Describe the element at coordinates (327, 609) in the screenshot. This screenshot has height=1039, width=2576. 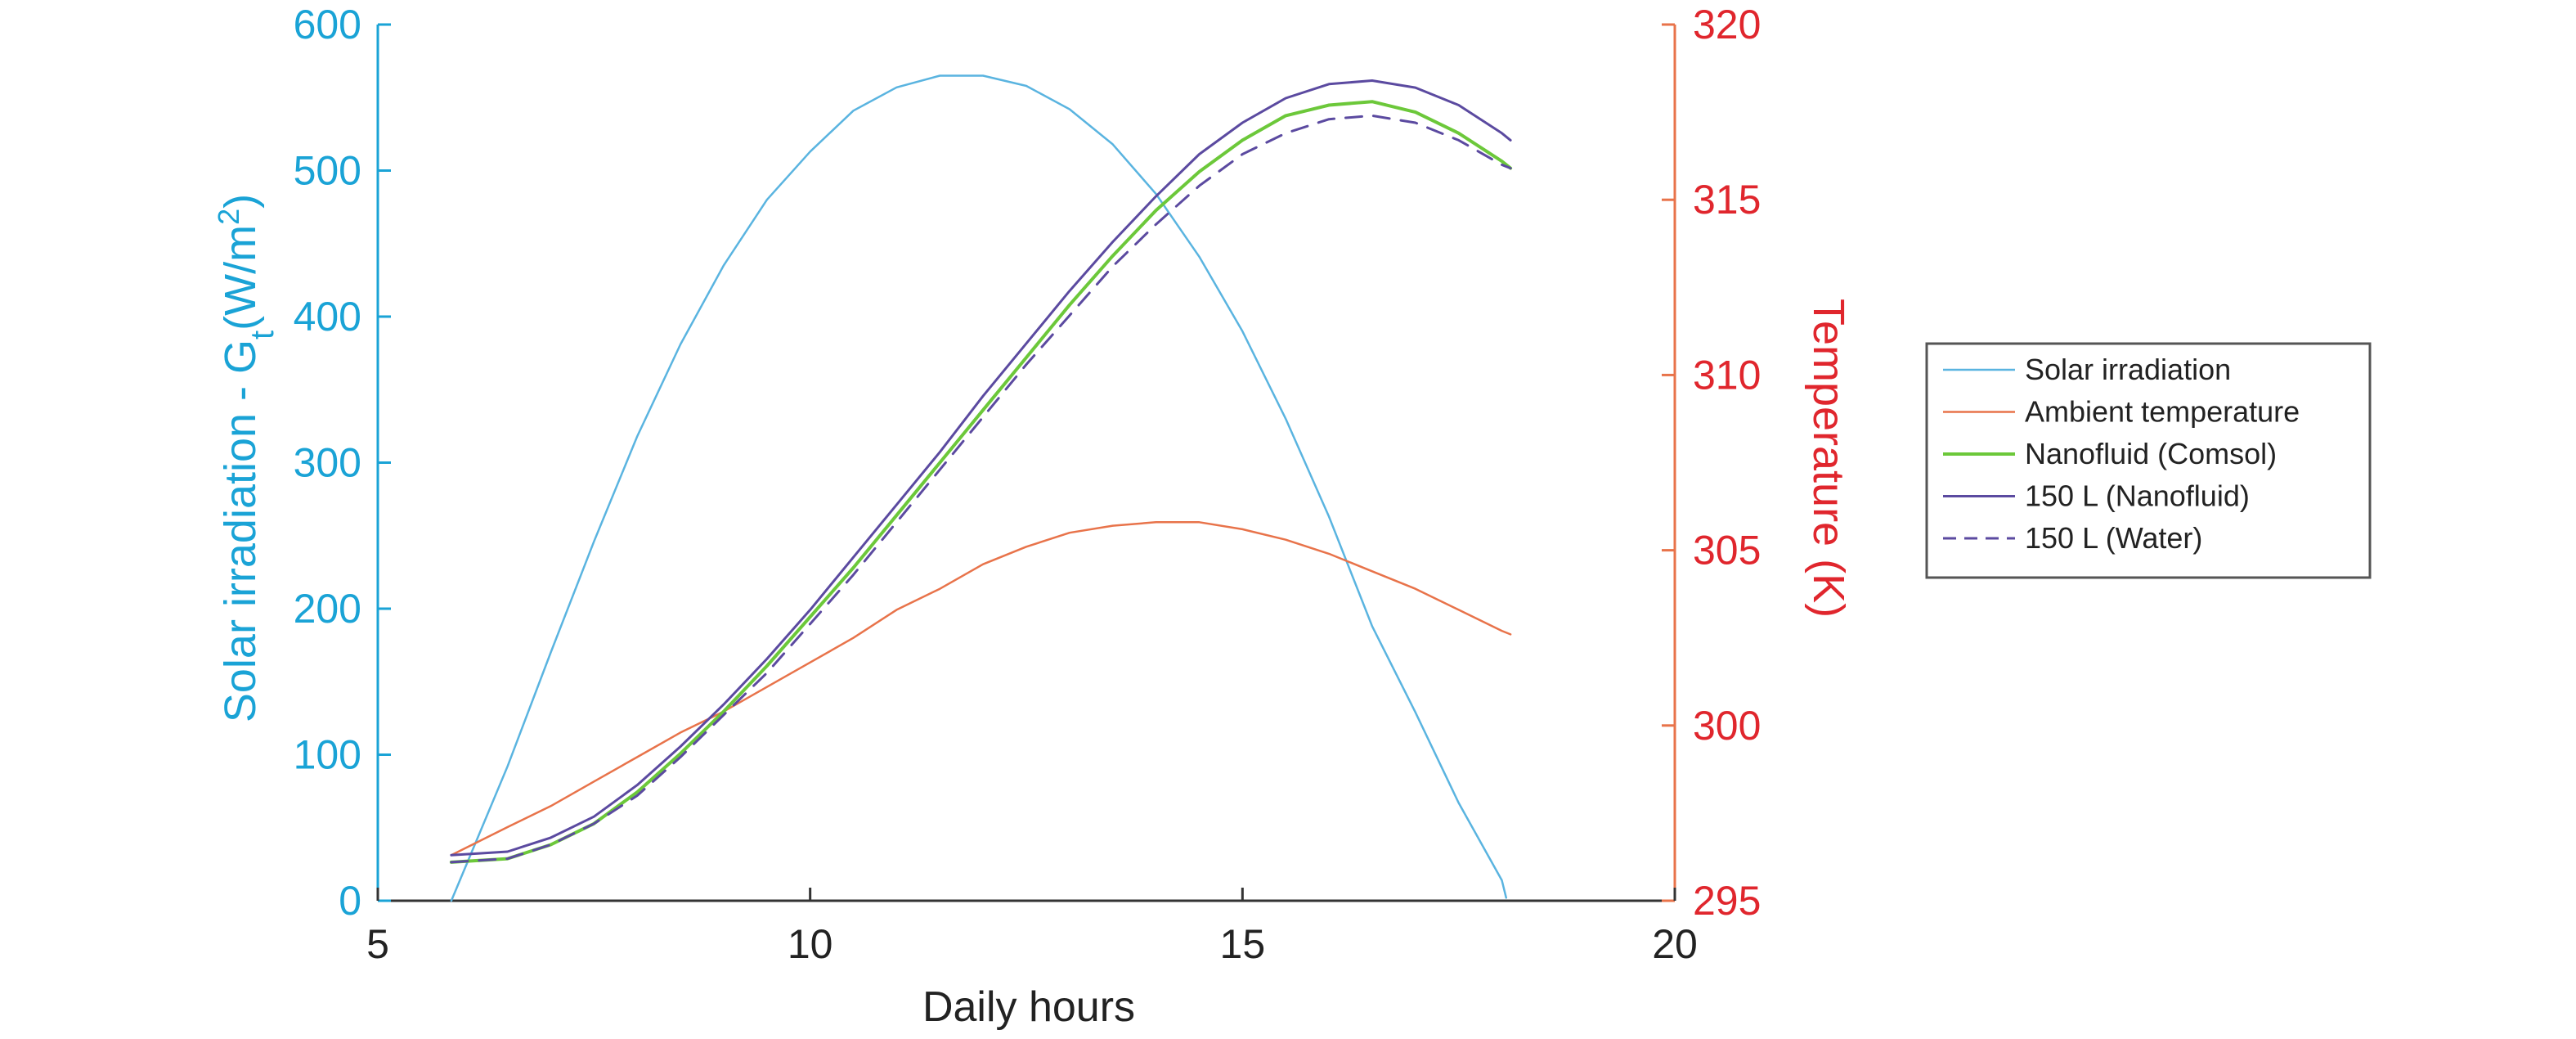
I see `left-tick-label: 200` at that location.